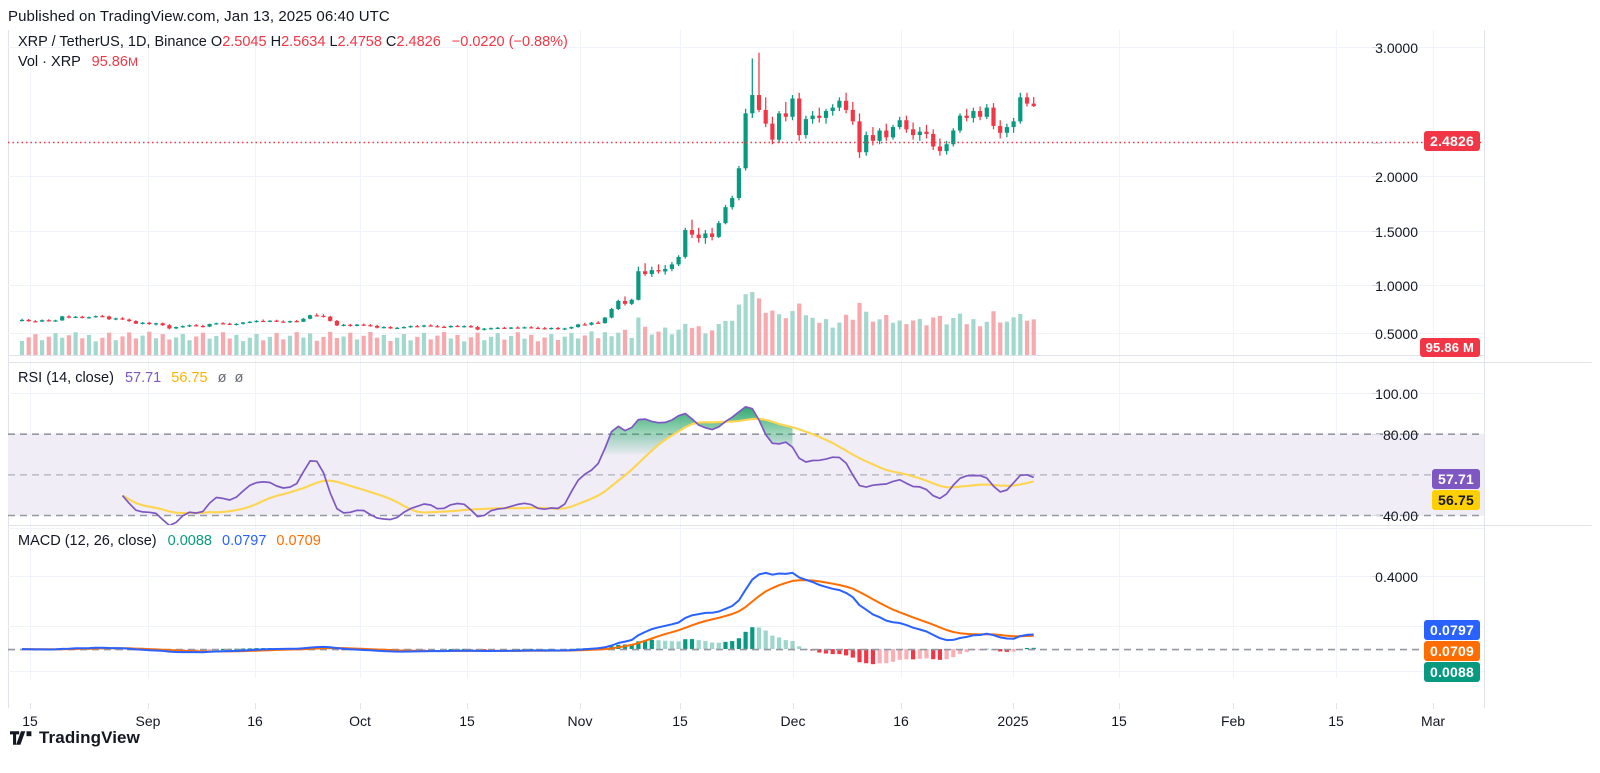 Image resolution: width=1600 pixels, height=773 pixels. Describe the element at coordinates (189, 378) in the screenshot. I see `rsi-ma-value: 56.75` at that location.